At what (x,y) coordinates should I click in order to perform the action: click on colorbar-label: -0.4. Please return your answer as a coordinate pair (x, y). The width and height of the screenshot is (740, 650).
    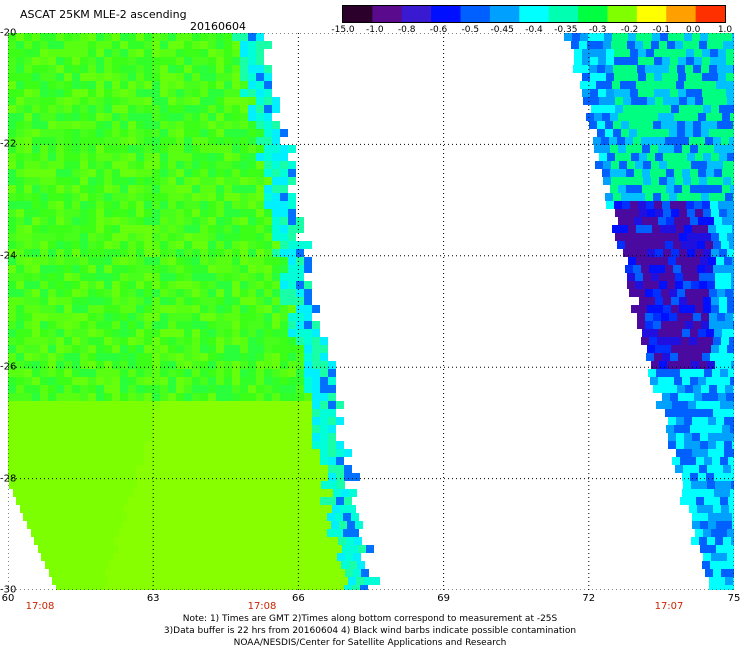
    Looking at the image, I should click on (534, 30).